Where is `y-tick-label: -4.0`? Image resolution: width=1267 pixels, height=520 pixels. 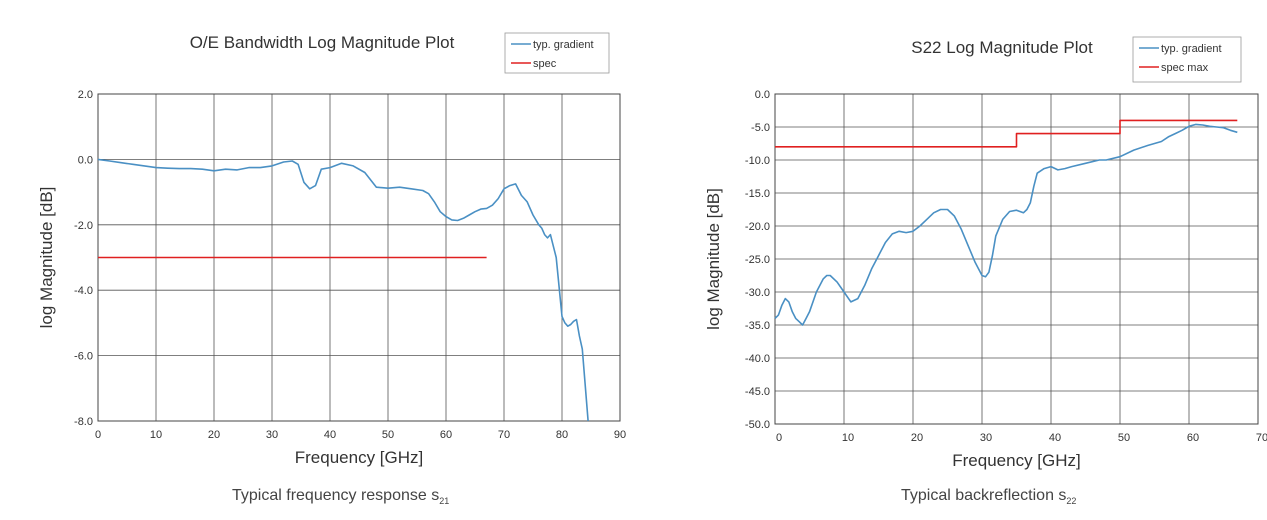
y-tick-label: -4.0 is located at coordinates (83, 291).